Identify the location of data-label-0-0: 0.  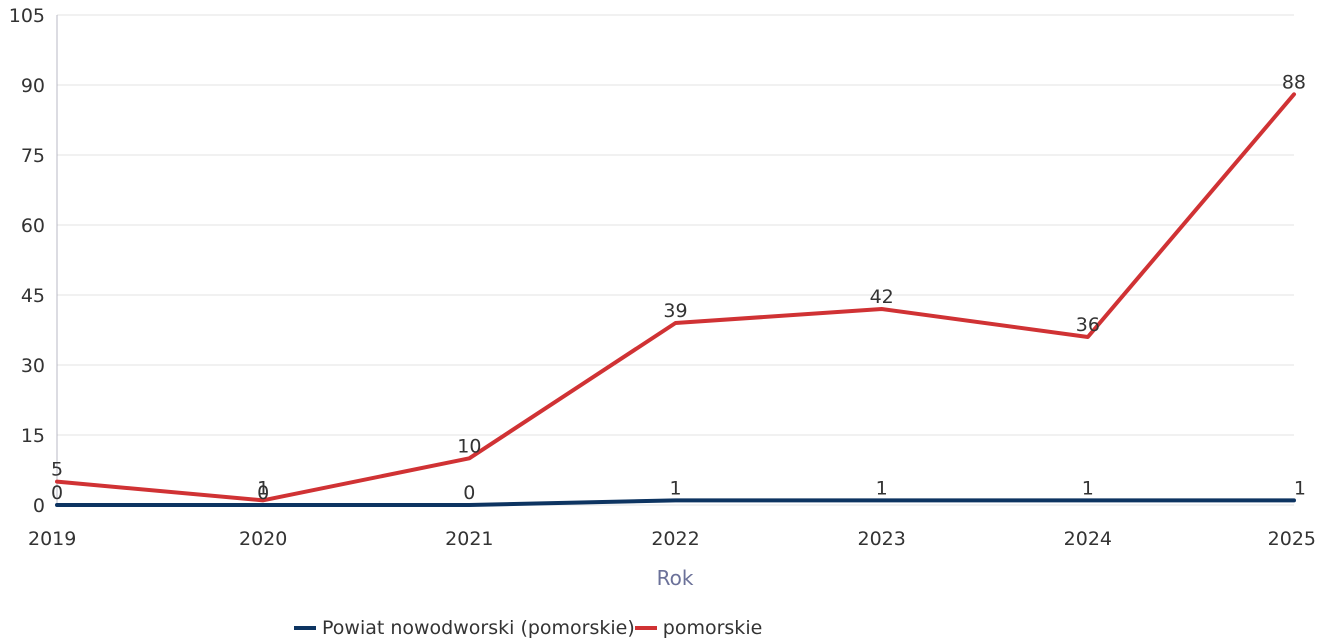
(57, 493).